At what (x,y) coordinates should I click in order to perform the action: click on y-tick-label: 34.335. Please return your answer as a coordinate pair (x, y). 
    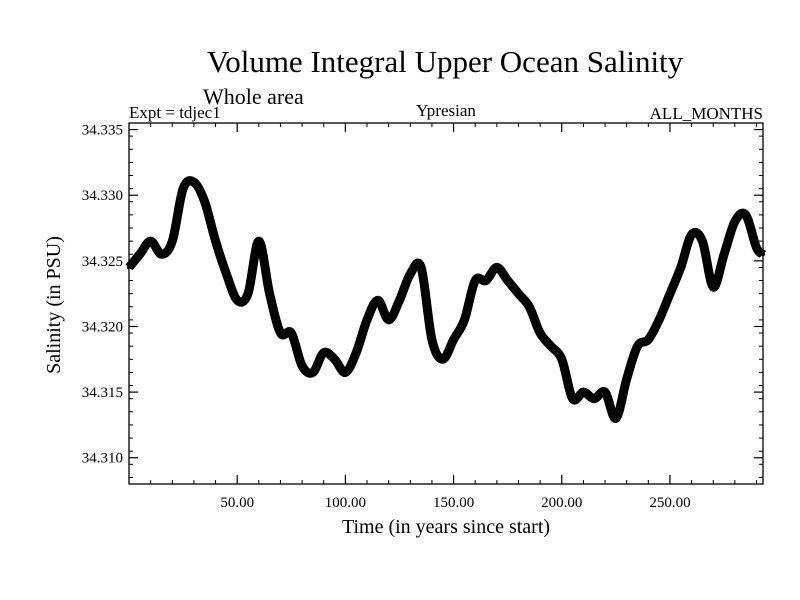
    Looking at the image, I should click on (102, 131).